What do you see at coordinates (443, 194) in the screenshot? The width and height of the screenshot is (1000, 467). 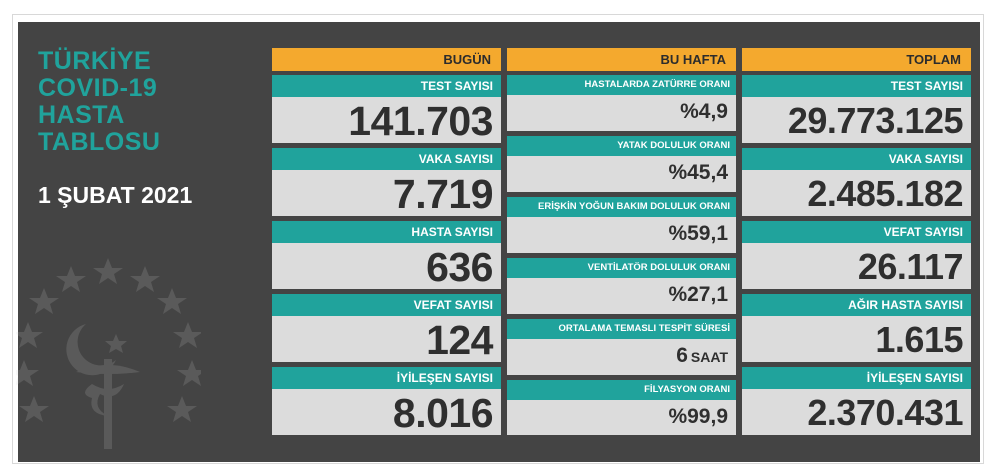 I see `card-value: 7.719` at bounding box center [443, 194].